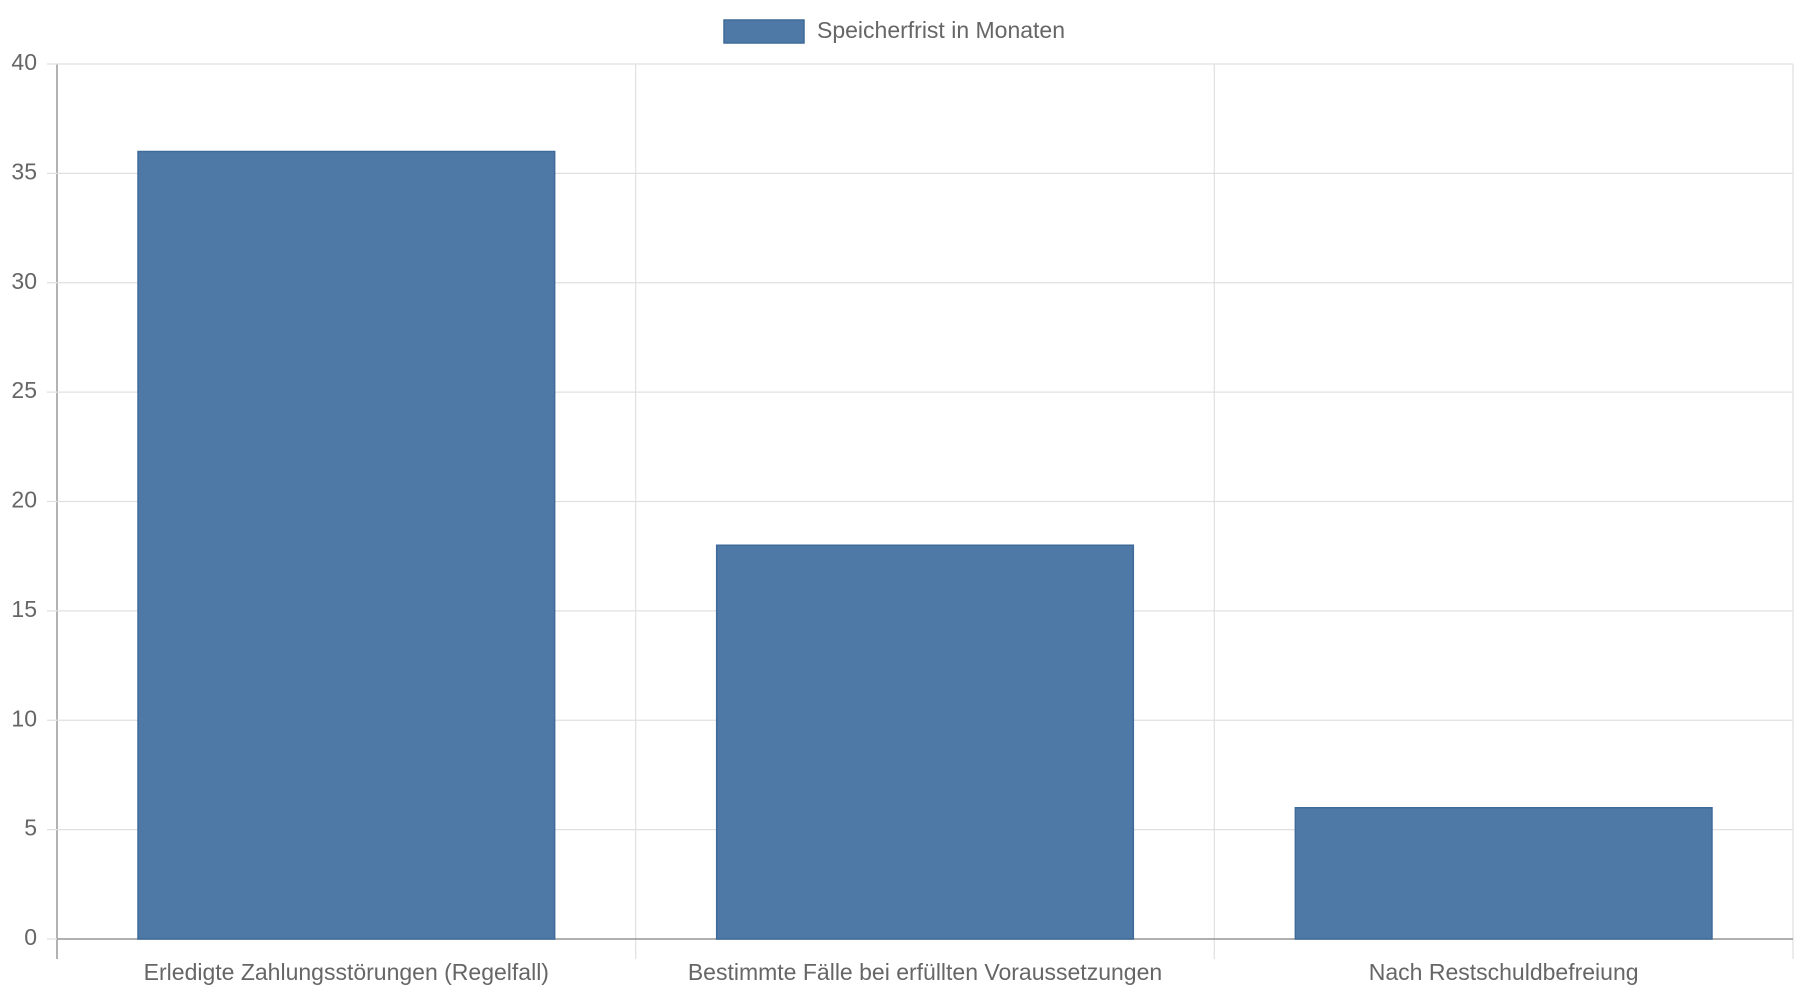 This screenshot has height=1000, width=1800. What do you see at coordinates (24, 390) in the screenshot?
I see `y-tick-label: 25` at bounding box center [24, 390].